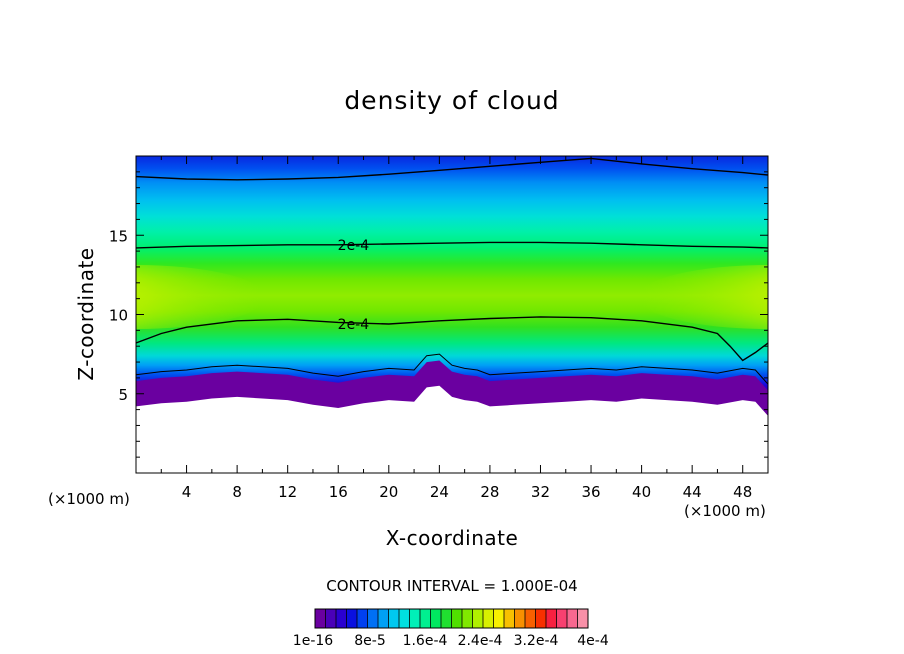 Image resolution: width=904 pixels, height=654 pixels. I want to click on x-tick-label: 8, so click(237, 492).